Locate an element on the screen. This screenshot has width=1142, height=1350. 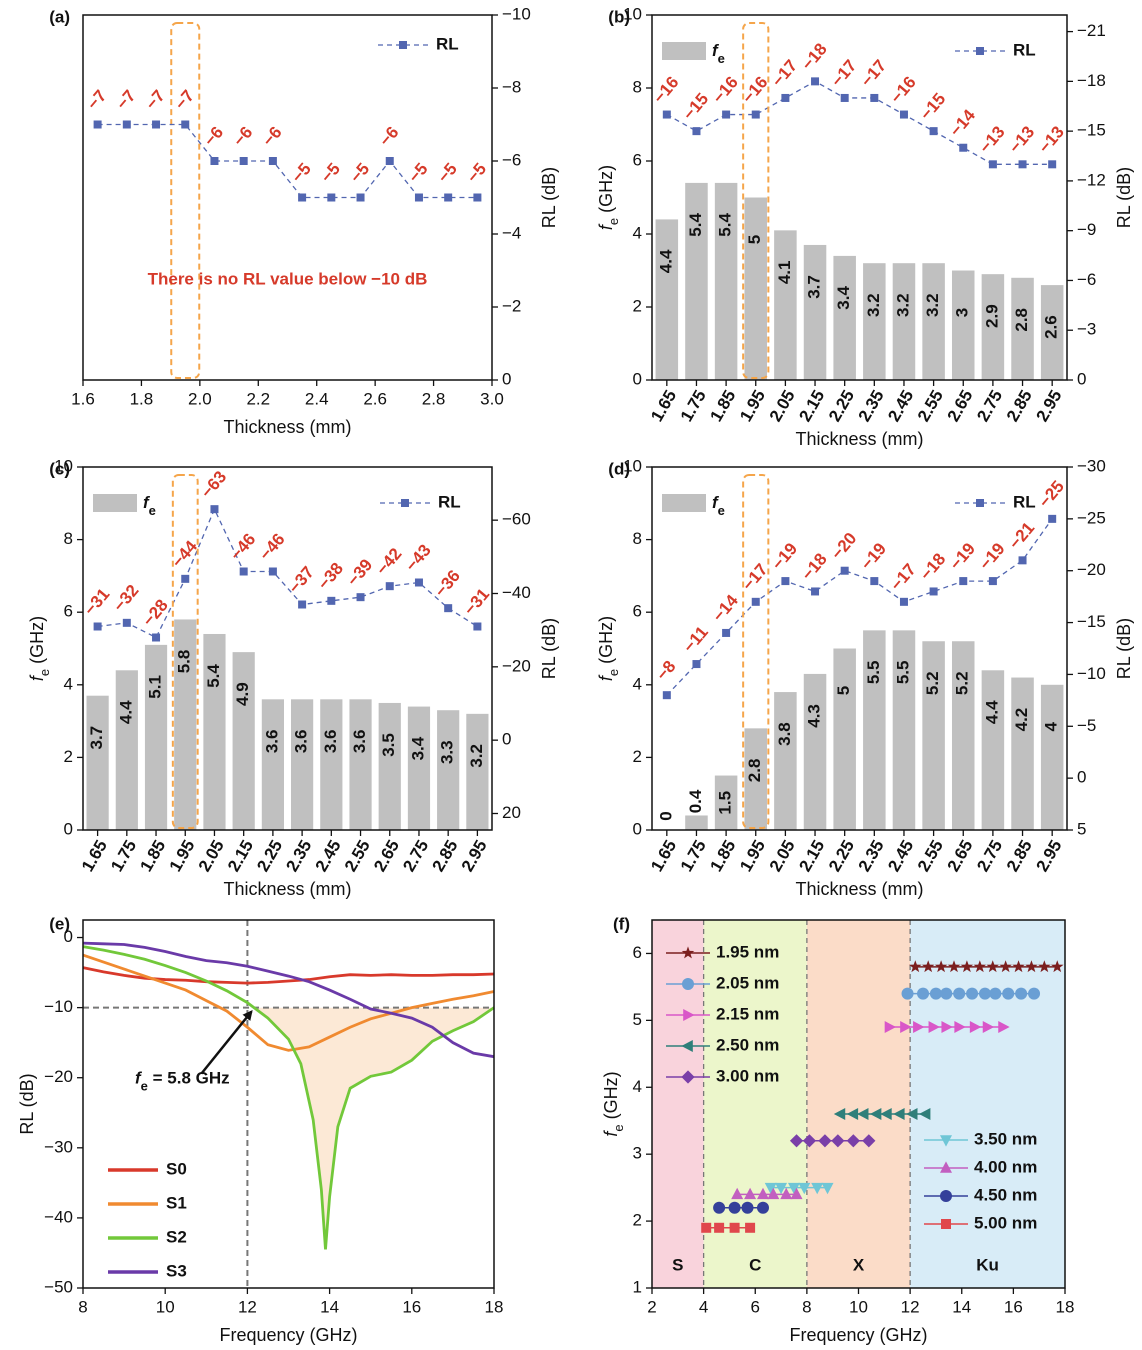
x-tick-label: 2.75 is located at coordinates (415, 856).